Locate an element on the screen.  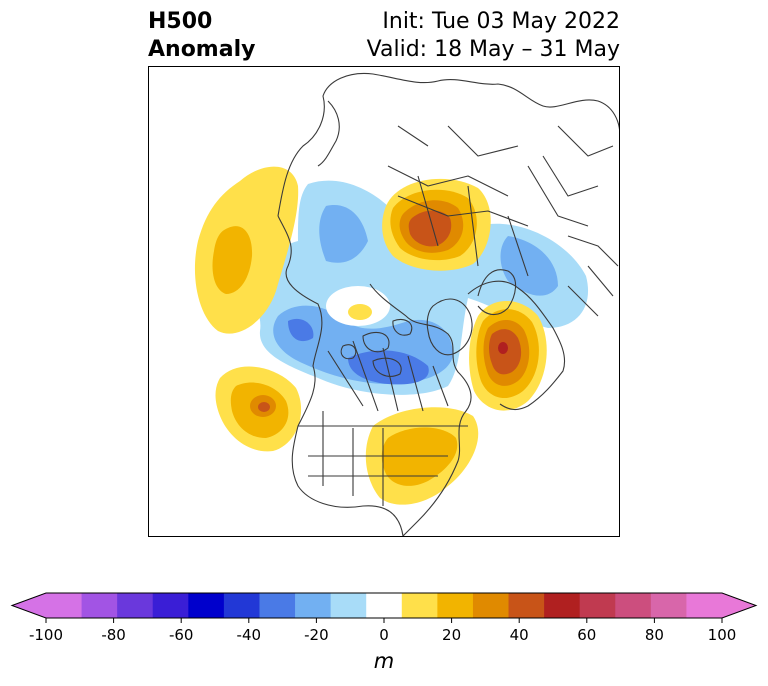
canada-us-border is located at coordinates (383, 458).